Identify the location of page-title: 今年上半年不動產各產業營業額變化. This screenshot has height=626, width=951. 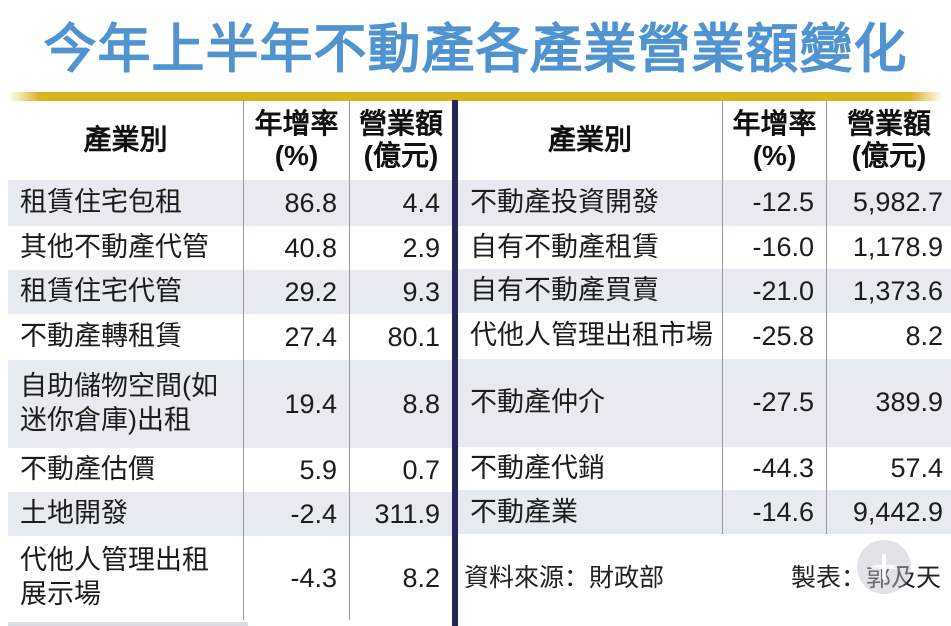
(475, 49).